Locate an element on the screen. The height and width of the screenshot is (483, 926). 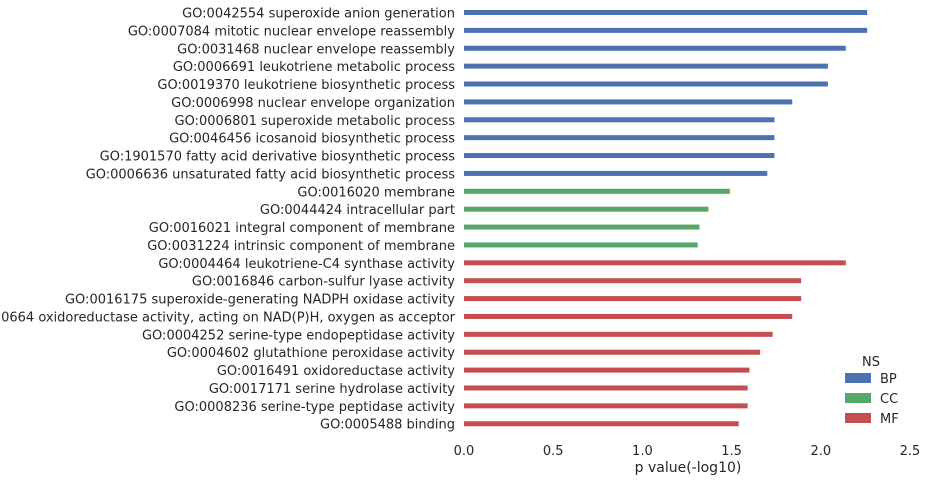
legend: NS BP CC MF is located at coordinates (872, 391).